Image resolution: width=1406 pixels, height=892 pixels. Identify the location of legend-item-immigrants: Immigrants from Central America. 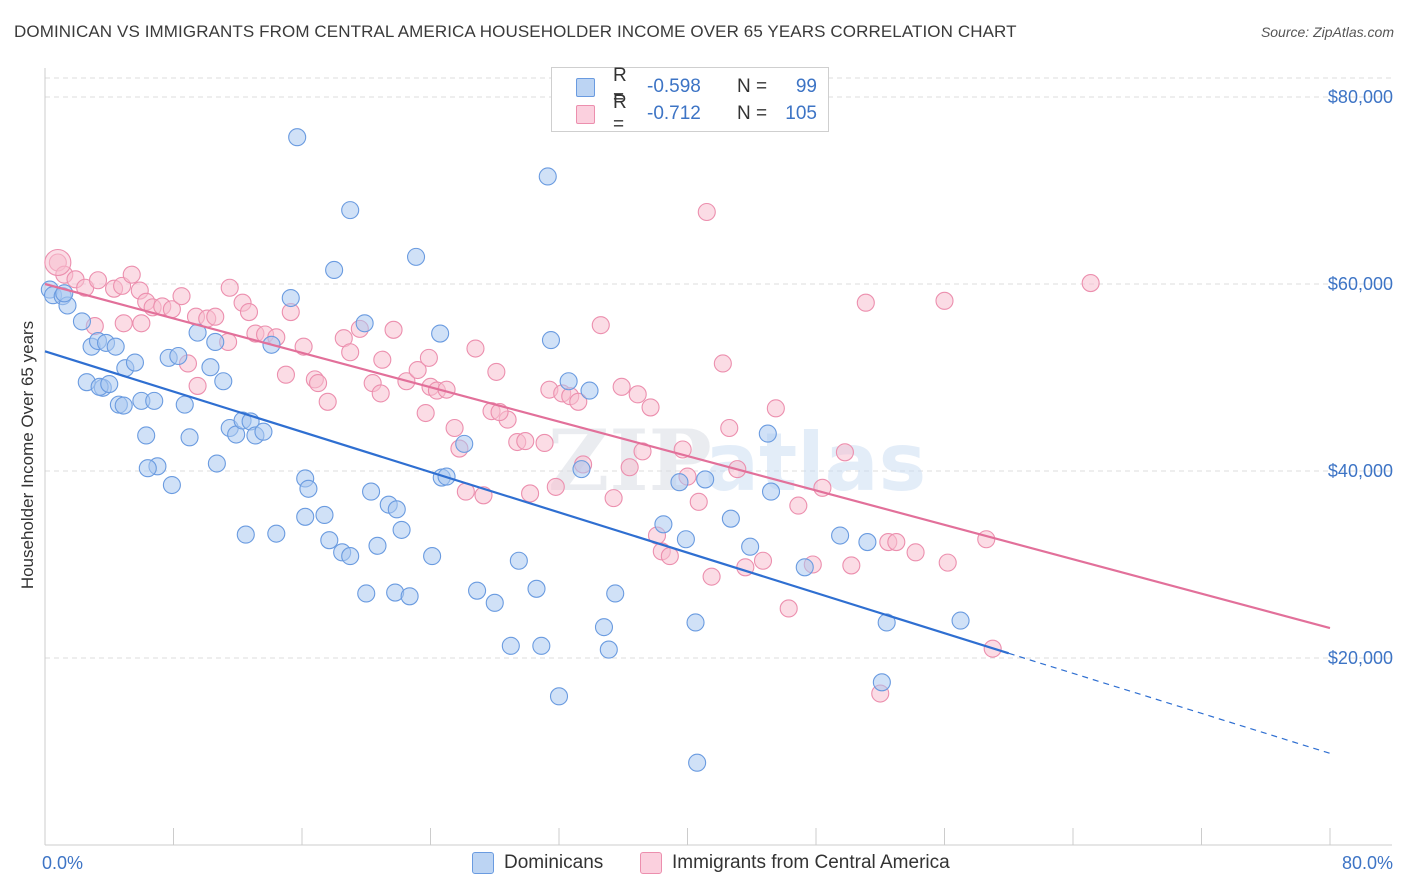
(795, 863).